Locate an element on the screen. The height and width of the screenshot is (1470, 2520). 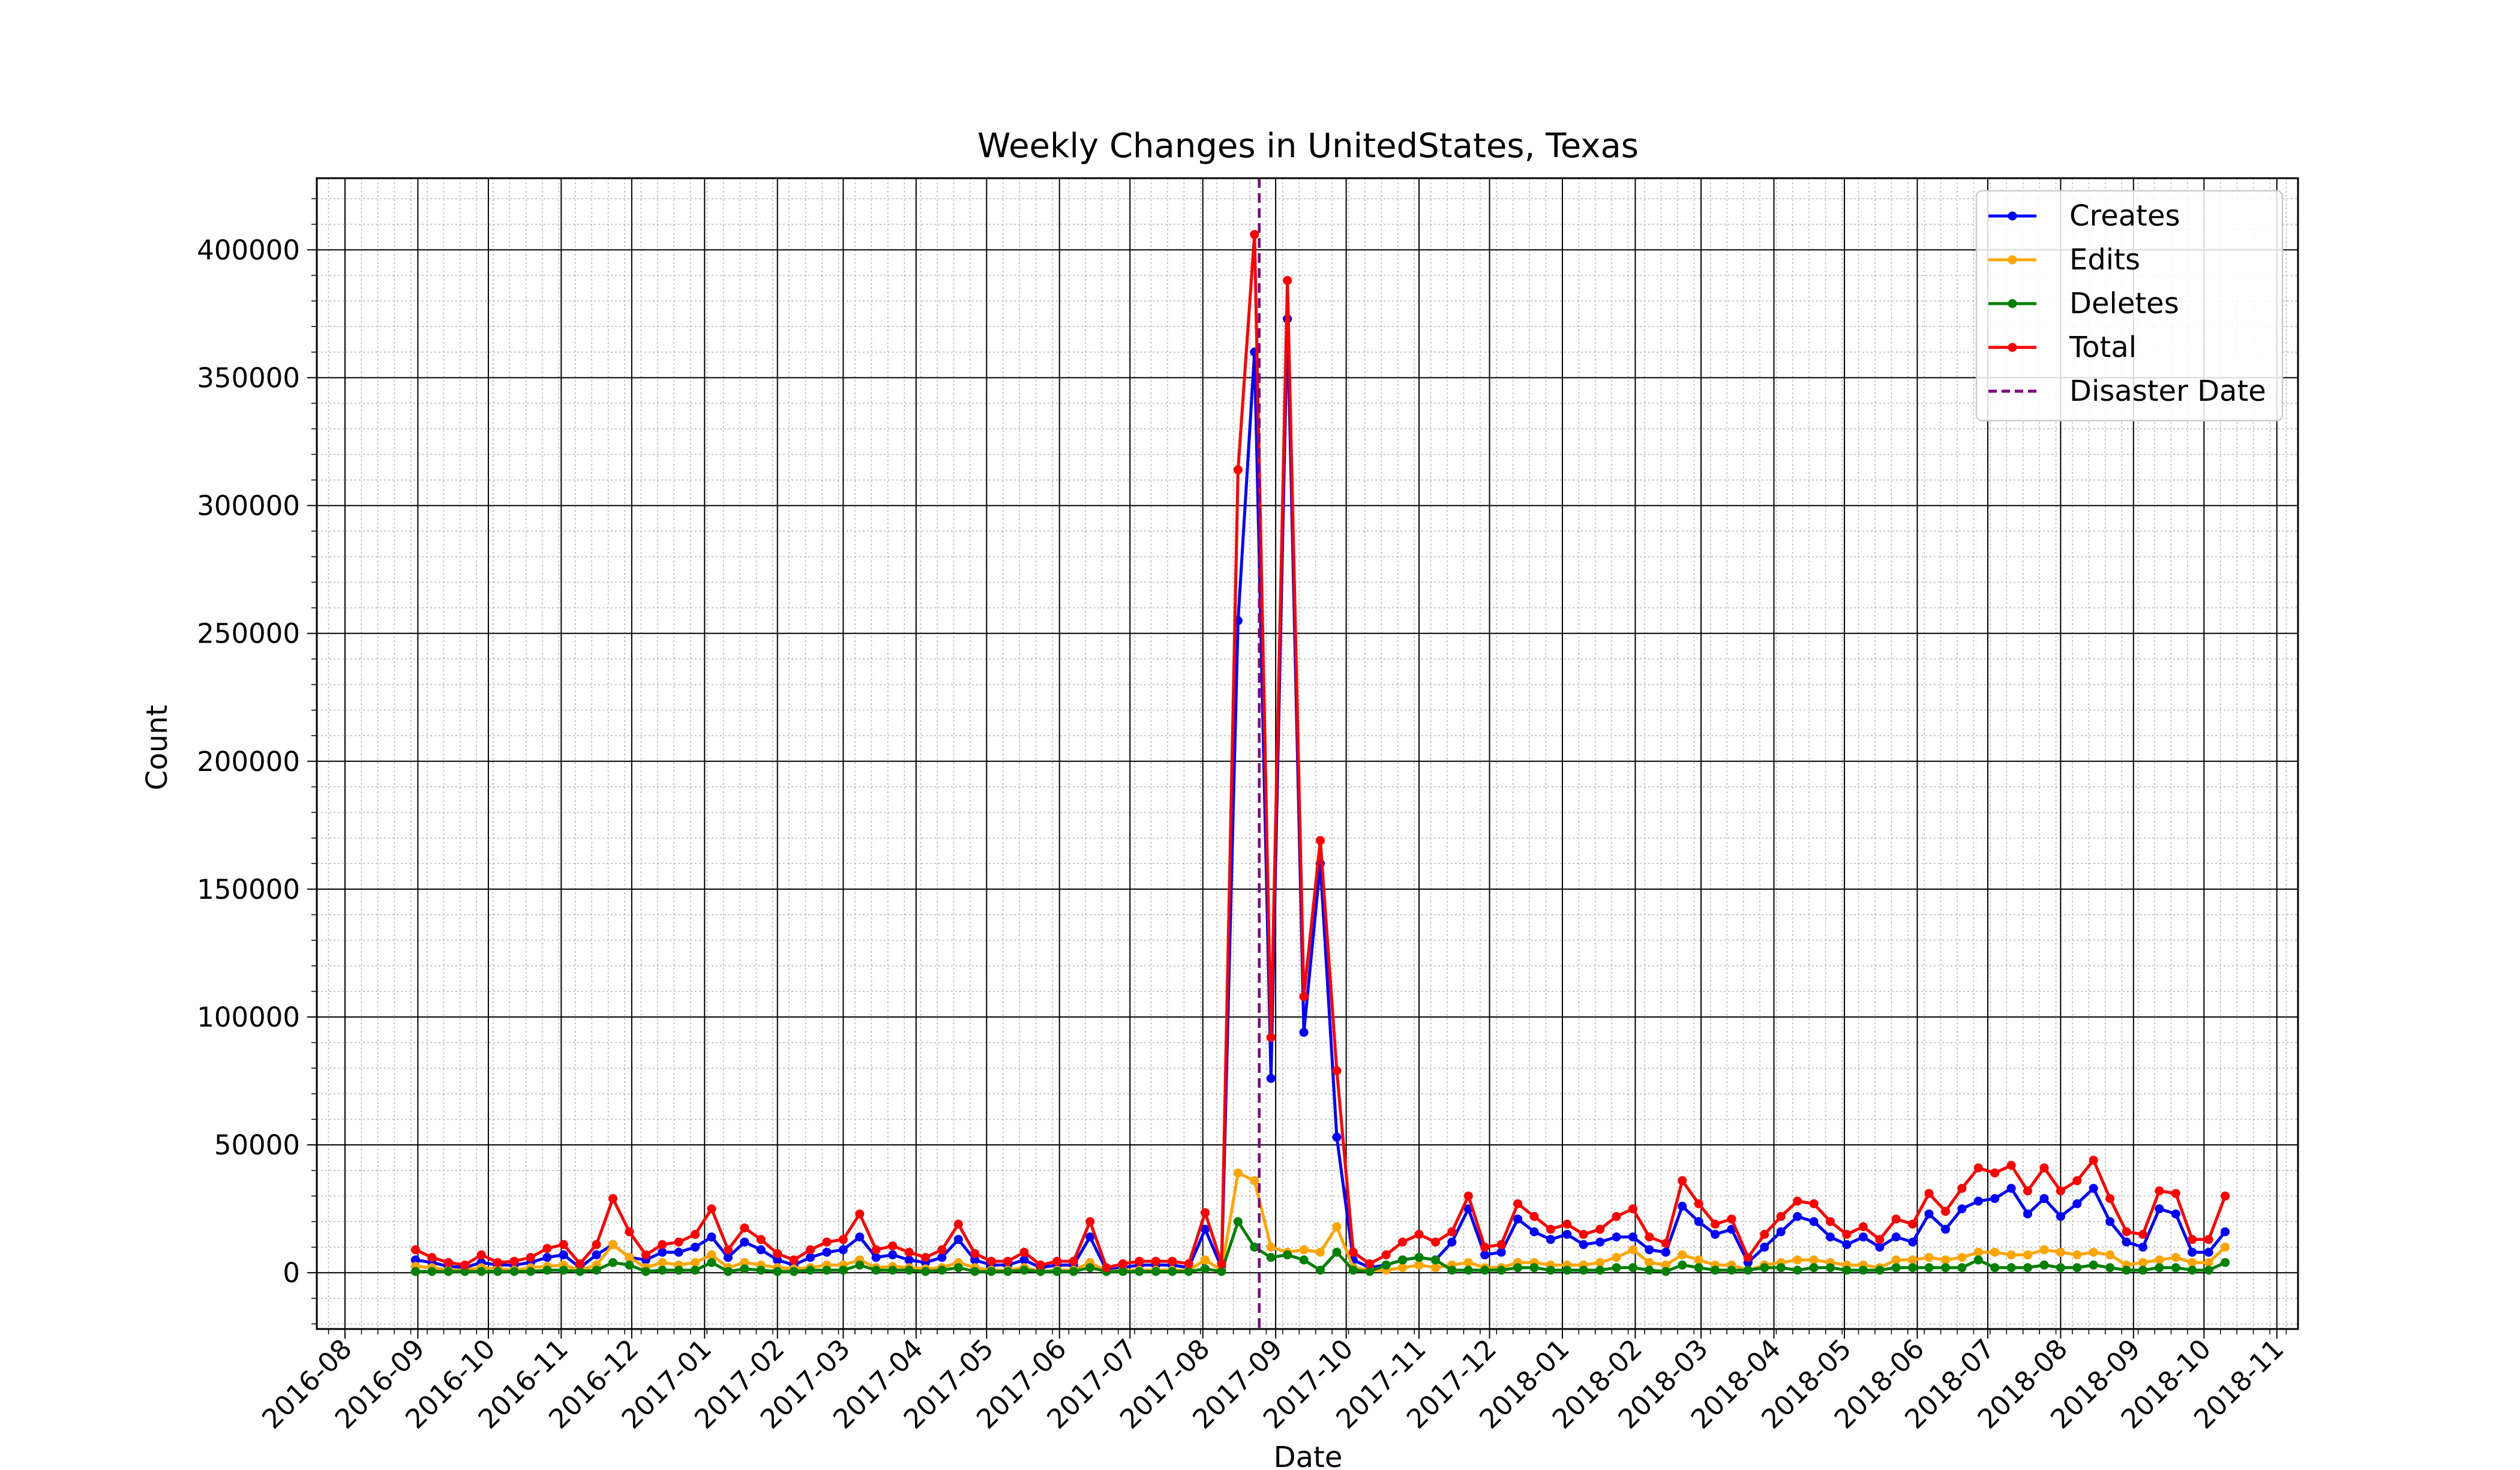
legend-label-deletes: Deletes is located at coordinates (2124, 303).